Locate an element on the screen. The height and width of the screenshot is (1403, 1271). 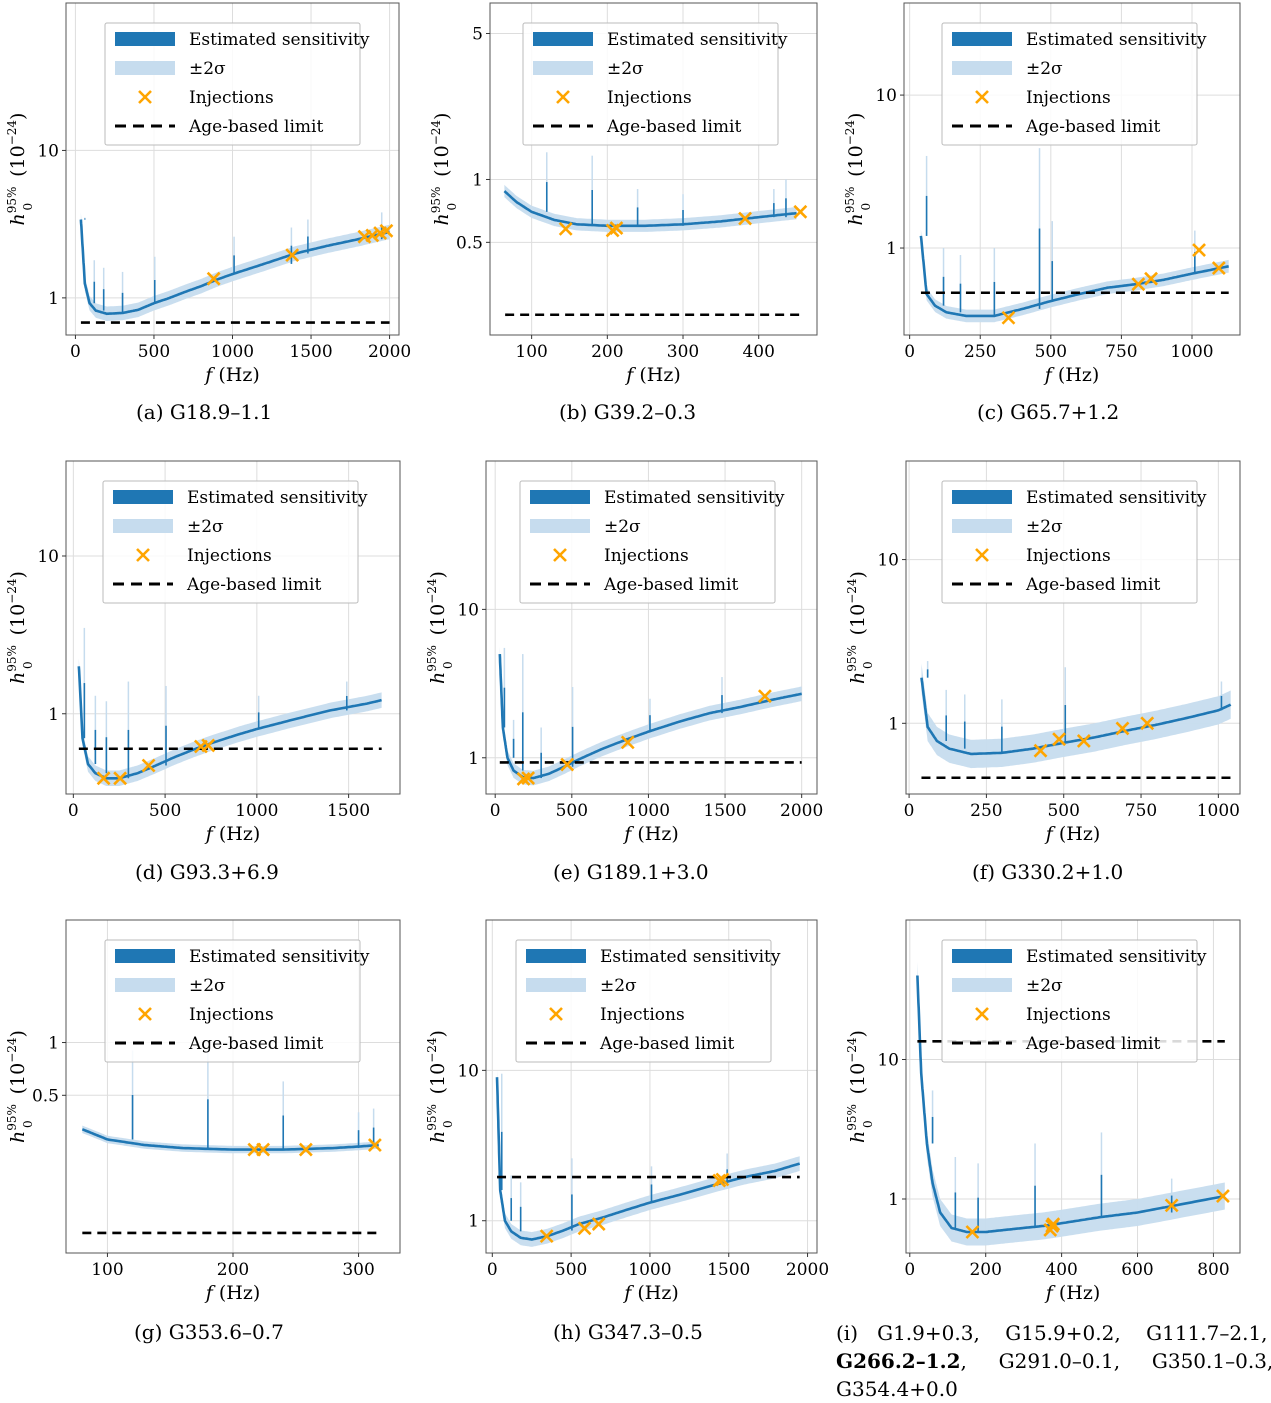
x-tick-label: 300 is located at coordinates (683, 352).